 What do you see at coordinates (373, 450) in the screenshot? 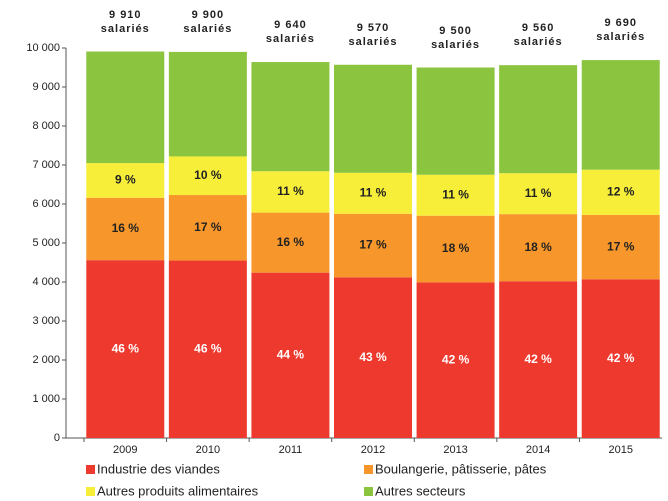
I see `x-tick-label: 2012` at bounding box center [373, 450].